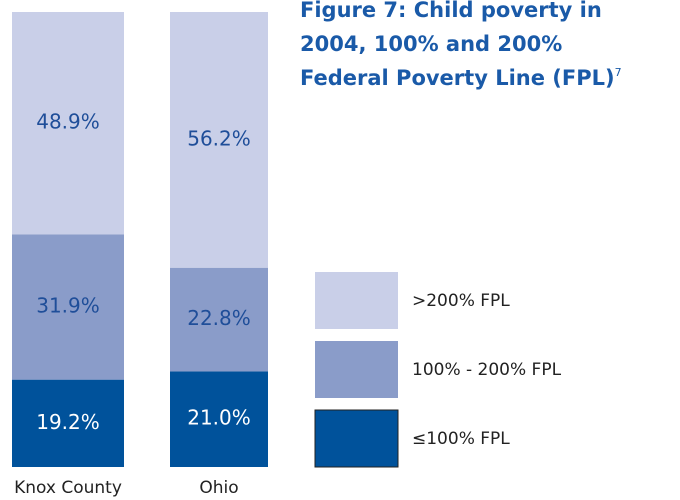 Image resolution: width=680 pixels, height=500 pixels. Describe the element at coordinates (487, 370) in the screenshot. I see `legend-label: 100% - 200% FPL` at that location.